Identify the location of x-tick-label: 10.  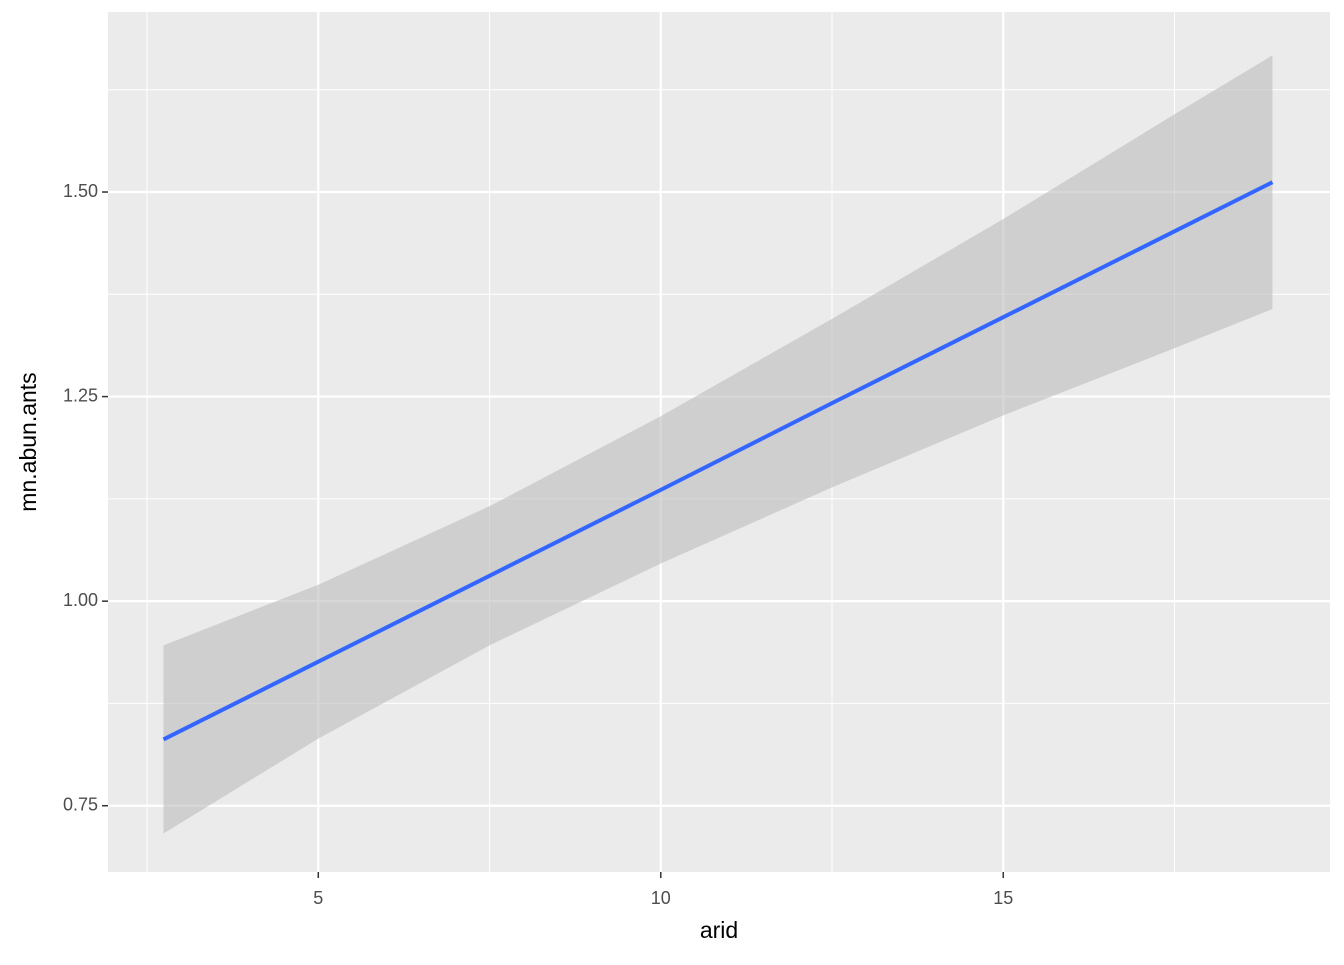
(661, 898).